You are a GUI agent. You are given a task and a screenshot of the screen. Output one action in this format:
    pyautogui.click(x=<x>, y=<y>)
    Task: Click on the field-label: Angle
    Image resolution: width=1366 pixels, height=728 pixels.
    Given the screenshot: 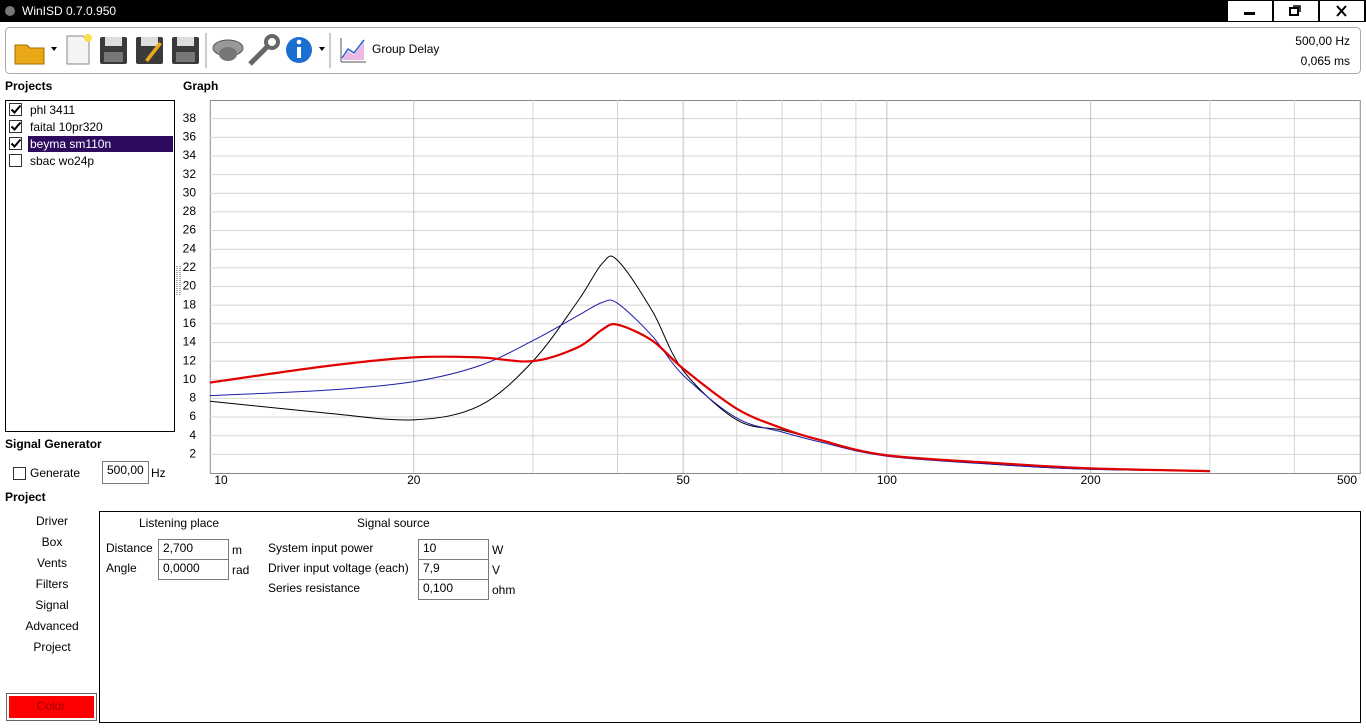 What is the action you would take?
    pyautogui.click(x=121, y=568)
    